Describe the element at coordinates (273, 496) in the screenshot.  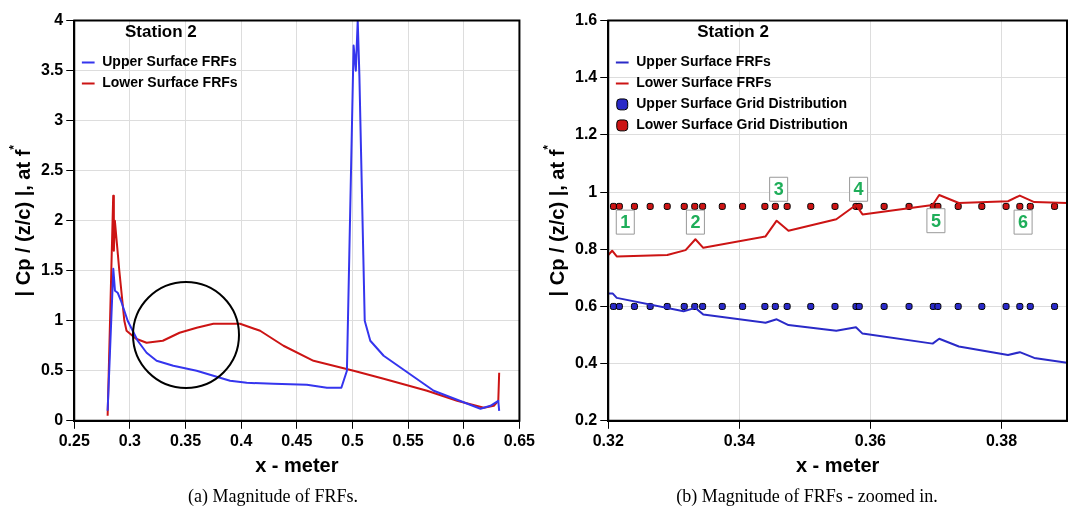
I see `text: (a) Magnitude of FRFs.` at that location.